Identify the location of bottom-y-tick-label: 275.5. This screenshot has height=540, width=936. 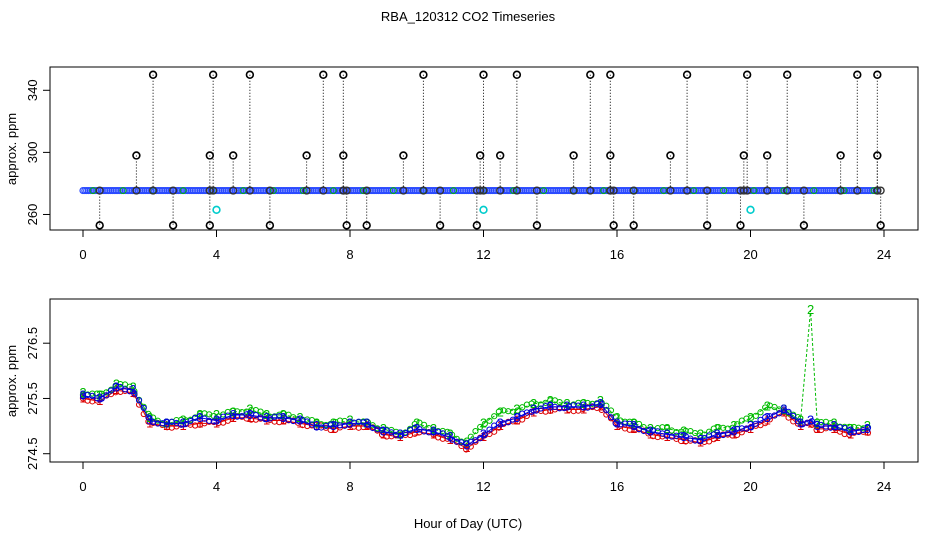
(32, 398).